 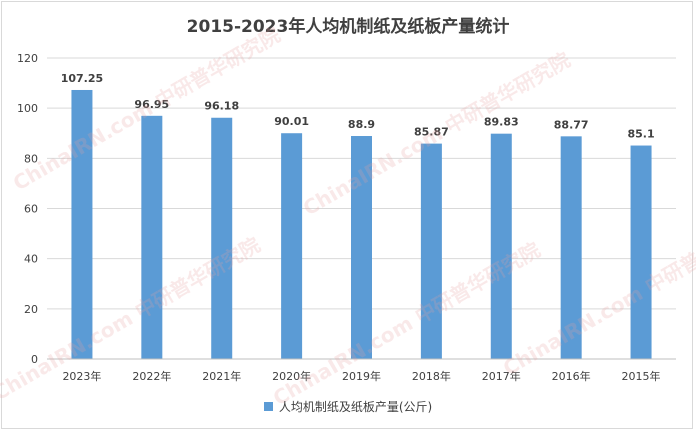 I want to click on x-tick-label: 2016年, so click(x=571, y=376).